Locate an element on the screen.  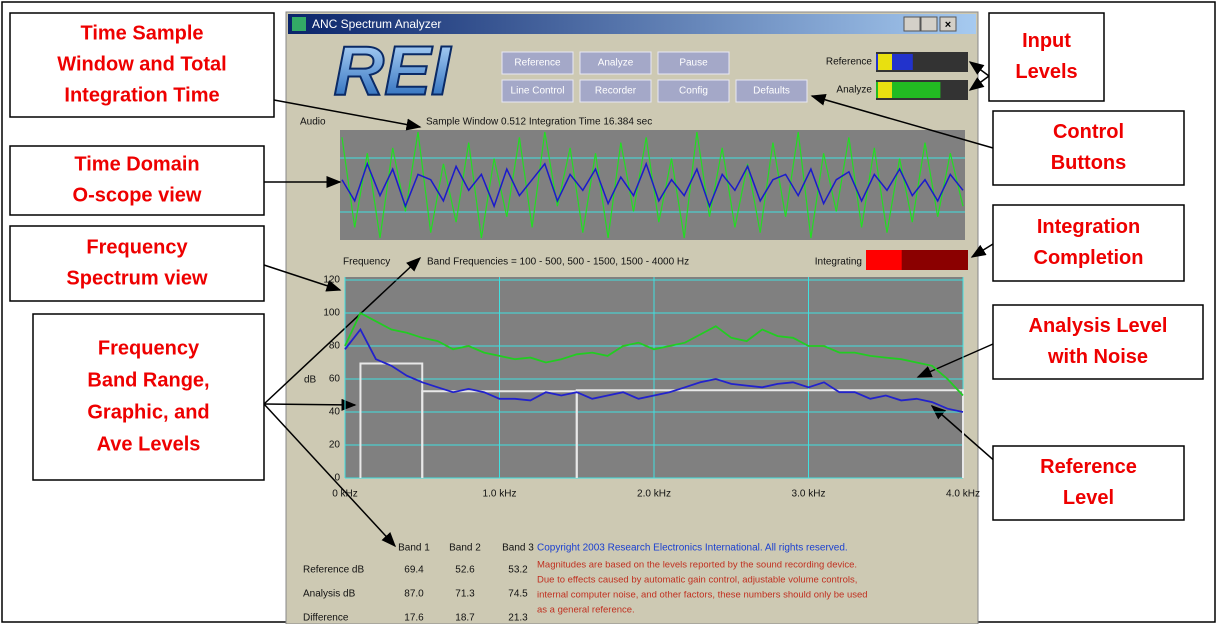
y-tick-label: 100 is located at coordinates (331, 313).